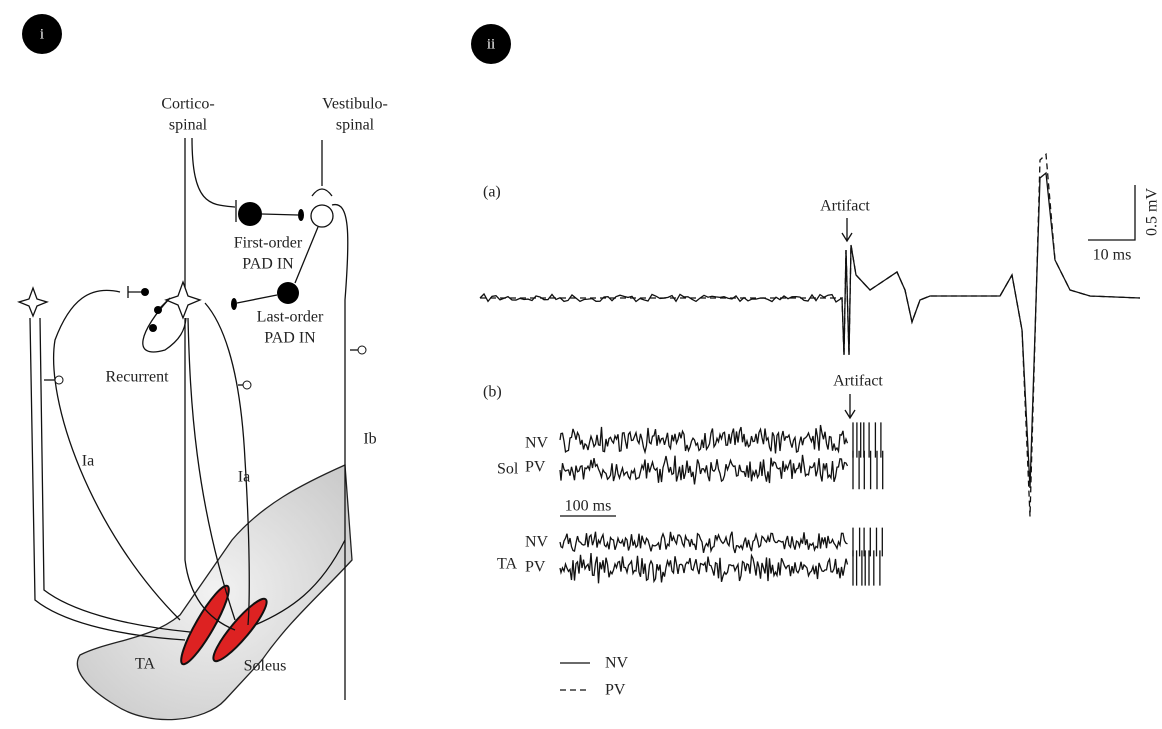 The image size is (1162, 729). Describe the element at coordinates (187, 104) in the screenshot. I see `label: Cortico-` at that location.